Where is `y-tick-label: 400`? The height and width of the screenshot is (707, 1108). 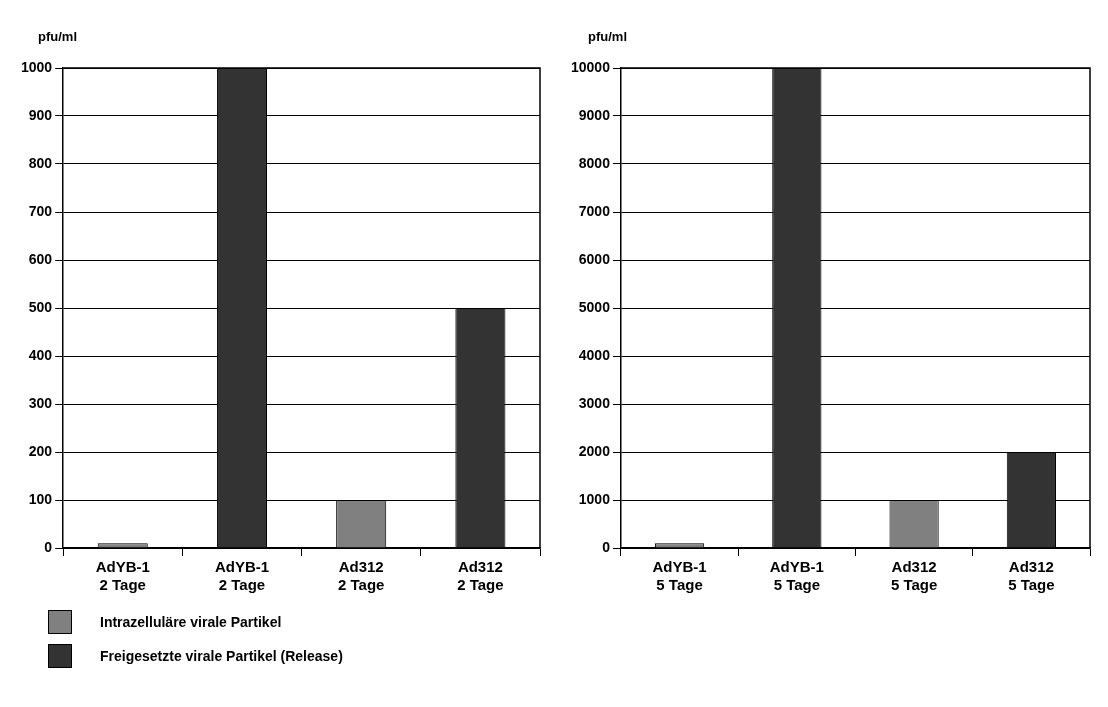 y-tick-label: 400 is located at coordinates (40, 354).